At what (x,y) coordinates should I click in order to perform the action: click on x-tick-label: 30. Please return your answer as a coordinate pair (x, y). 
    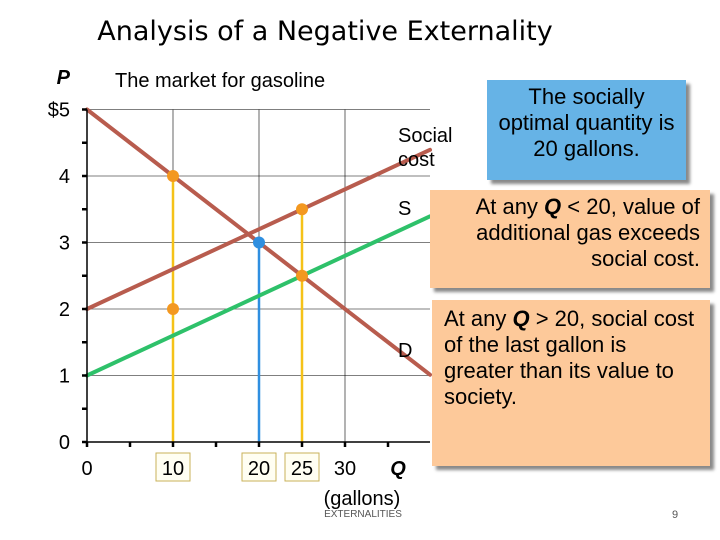
    Looking at the image, I should click on (345, 469).